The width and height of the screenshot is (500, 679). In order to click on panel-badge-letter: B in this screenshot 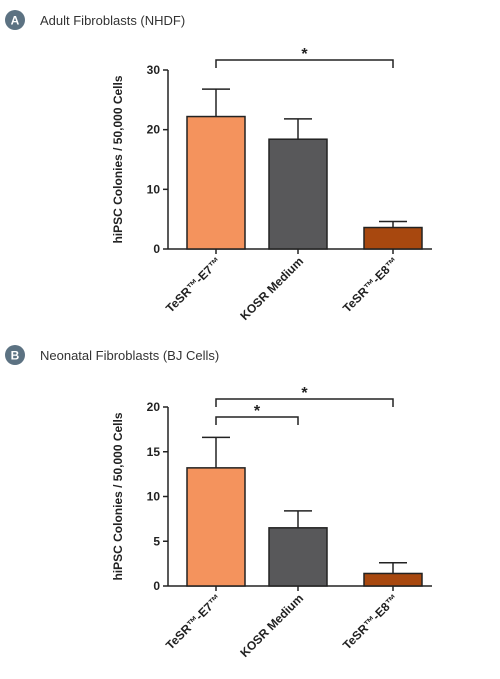, I will do `click(15, 356)`.